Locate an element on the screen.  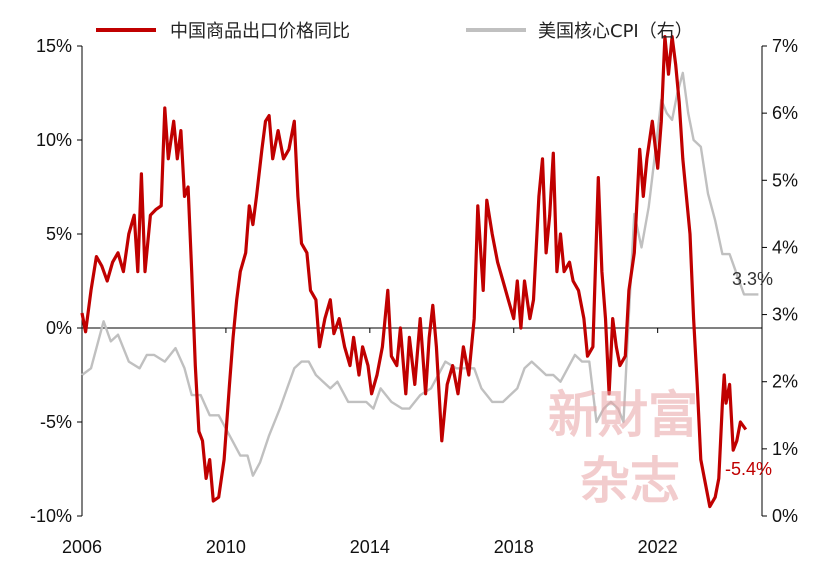
right-tick-label: 4% is located at coordinates (785, 247).